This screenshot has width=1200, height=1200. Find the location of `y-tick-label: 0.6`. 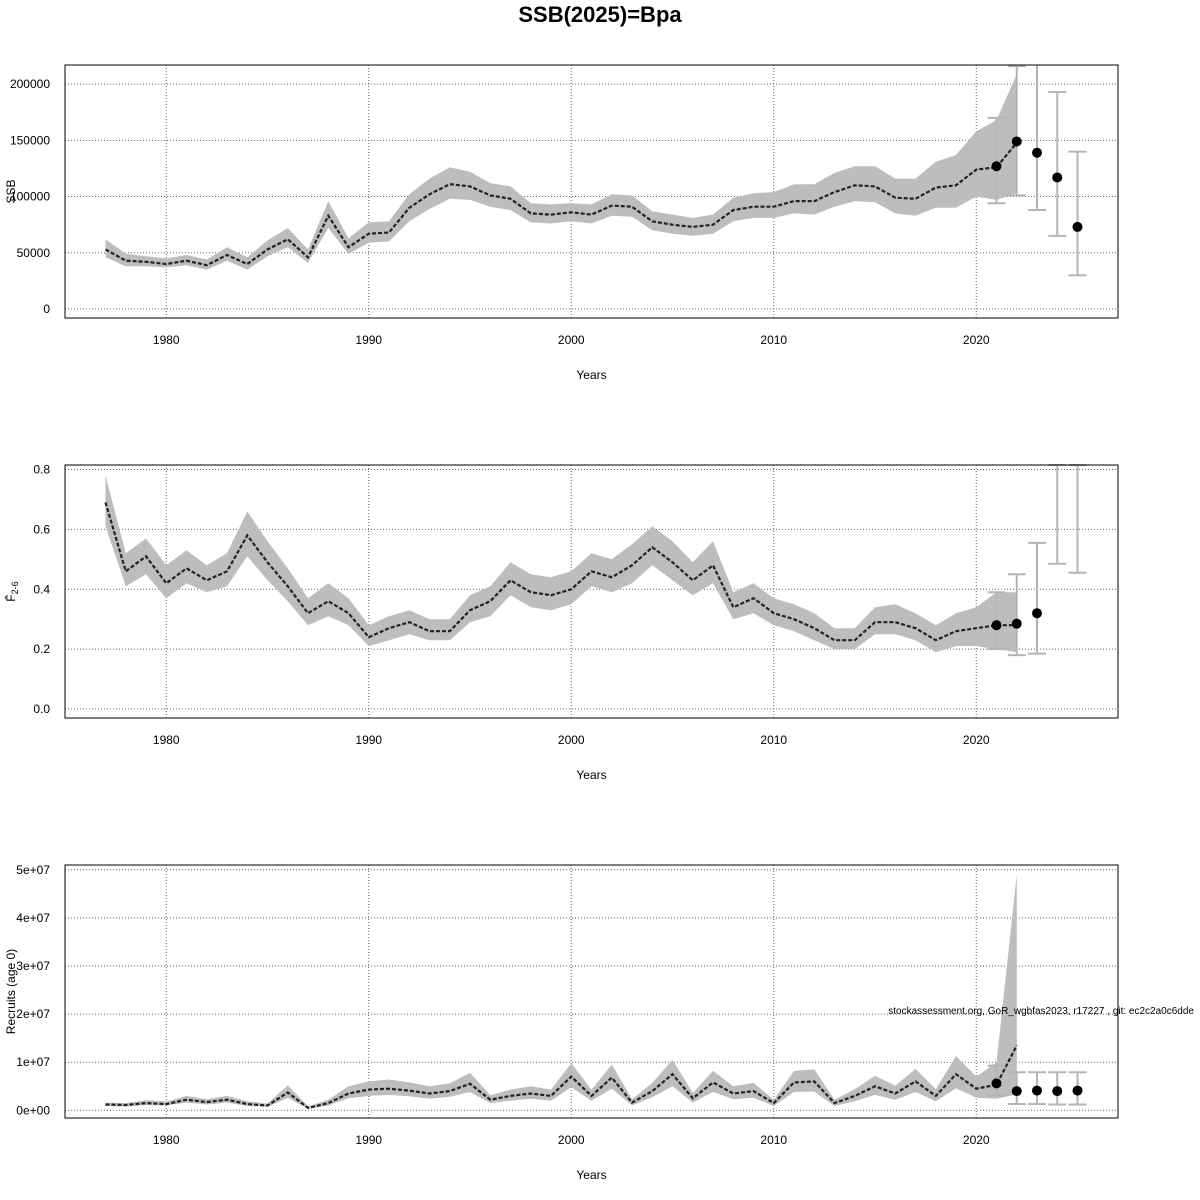

y-tick-label: 0.6 is located at coordinates (41, 529).